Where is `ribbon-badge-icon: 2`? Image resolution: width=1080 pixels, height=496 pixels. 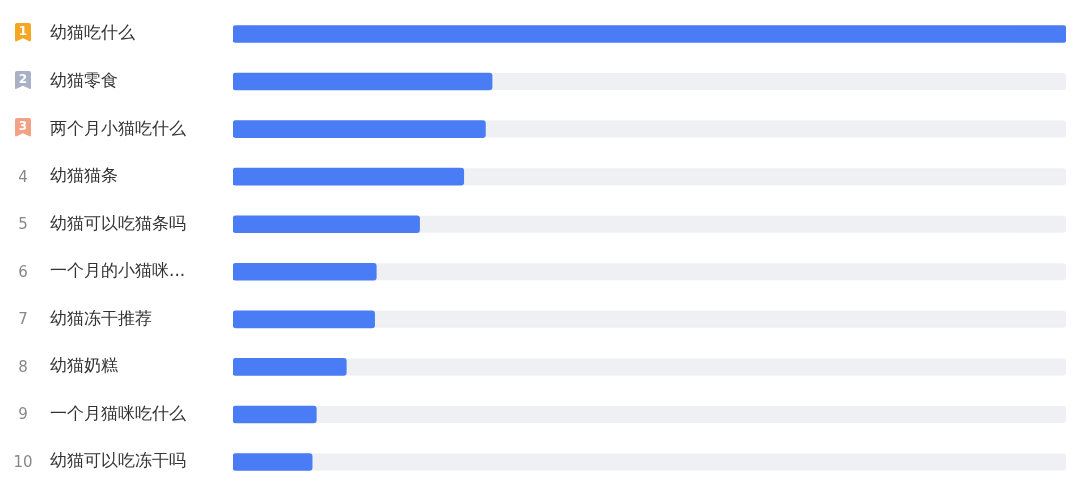
ribbon-badge-icon: 2 is located at coordinates (23, 80).